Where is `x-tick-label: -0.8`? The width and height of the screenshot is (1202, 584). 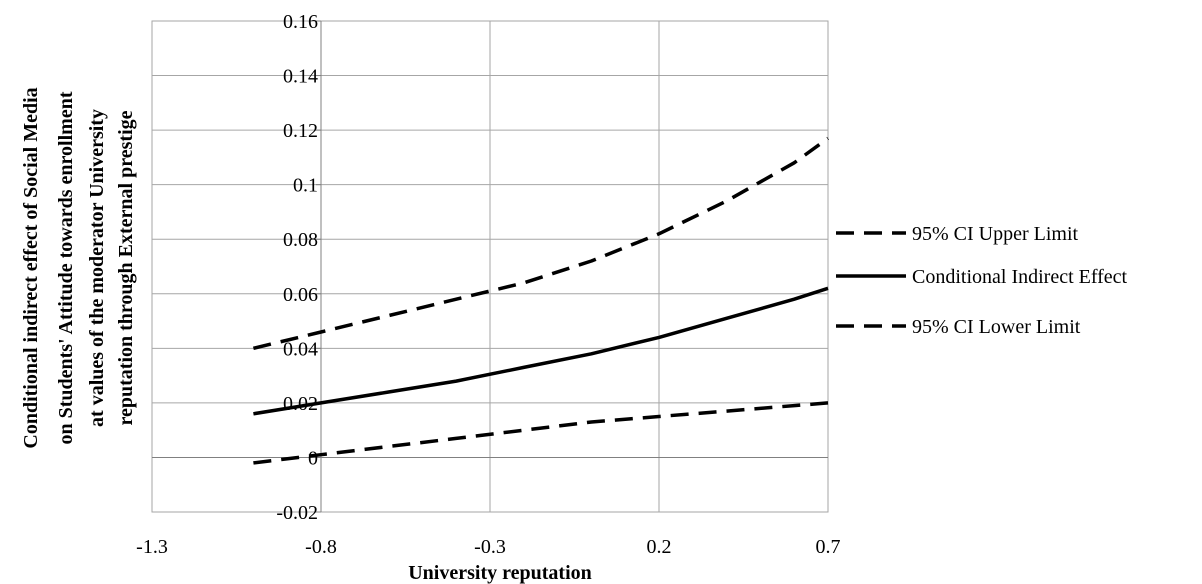
x-tick-label: -0.8 is located at coordinates (321, 547).